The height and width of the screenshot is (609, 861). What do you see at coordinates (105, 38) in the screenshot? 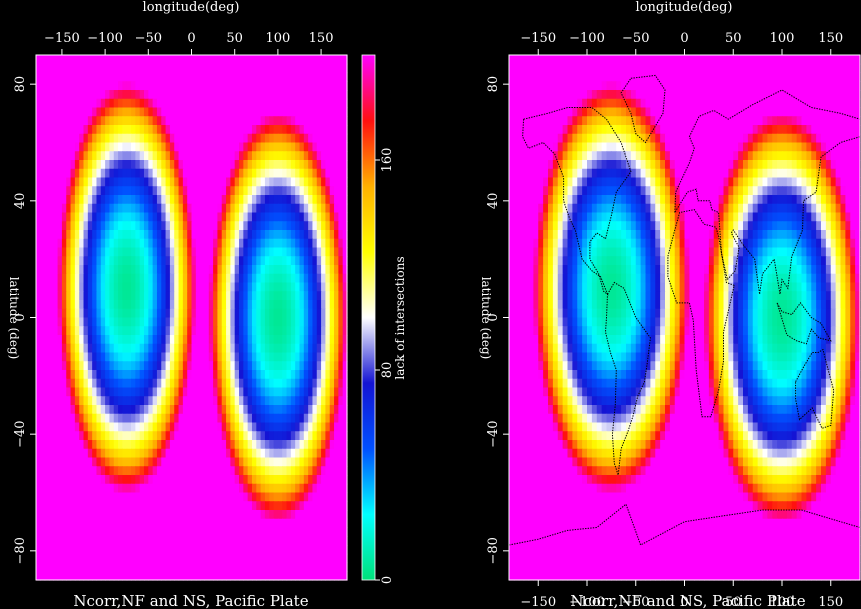
I see `left-x-tick-label: −100` at bounding box center [105, 38].